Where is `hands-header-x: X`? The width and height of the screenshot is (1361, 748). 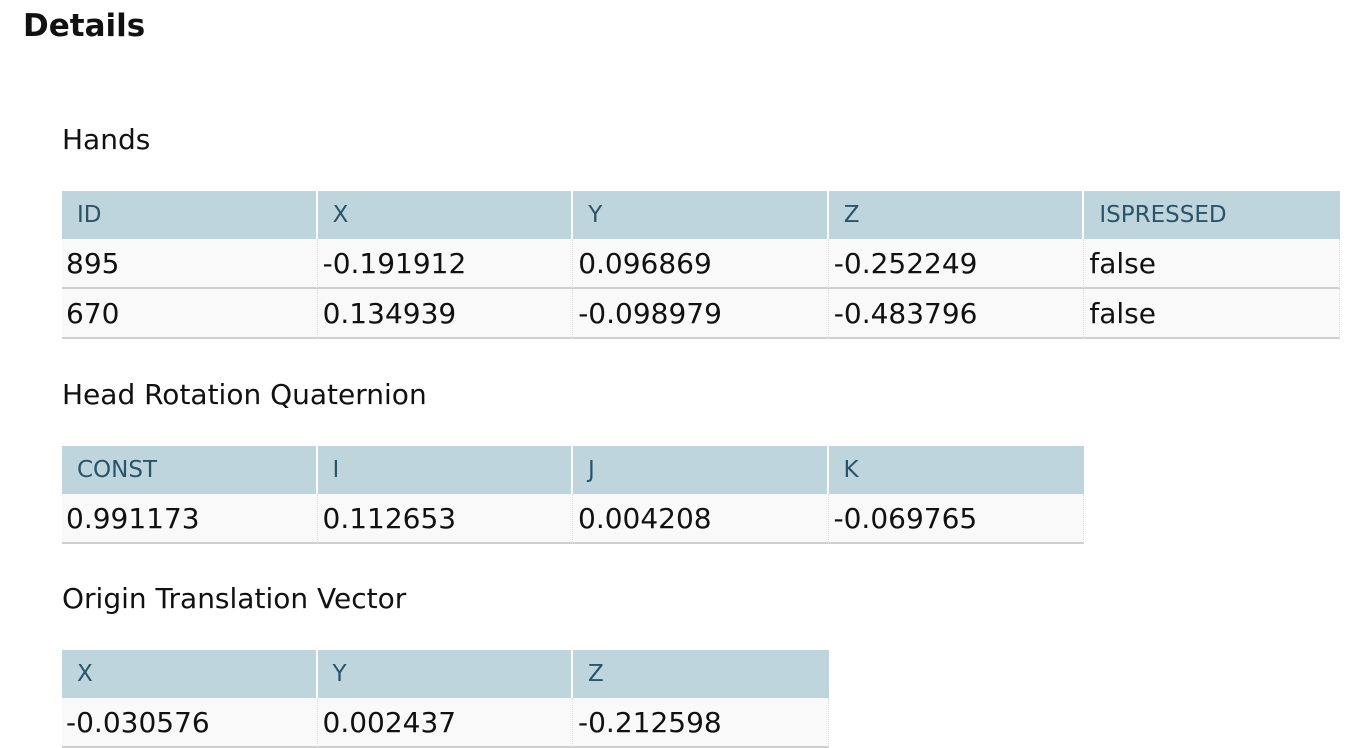
hands-header-x: X is located at coordinates (445, 215).